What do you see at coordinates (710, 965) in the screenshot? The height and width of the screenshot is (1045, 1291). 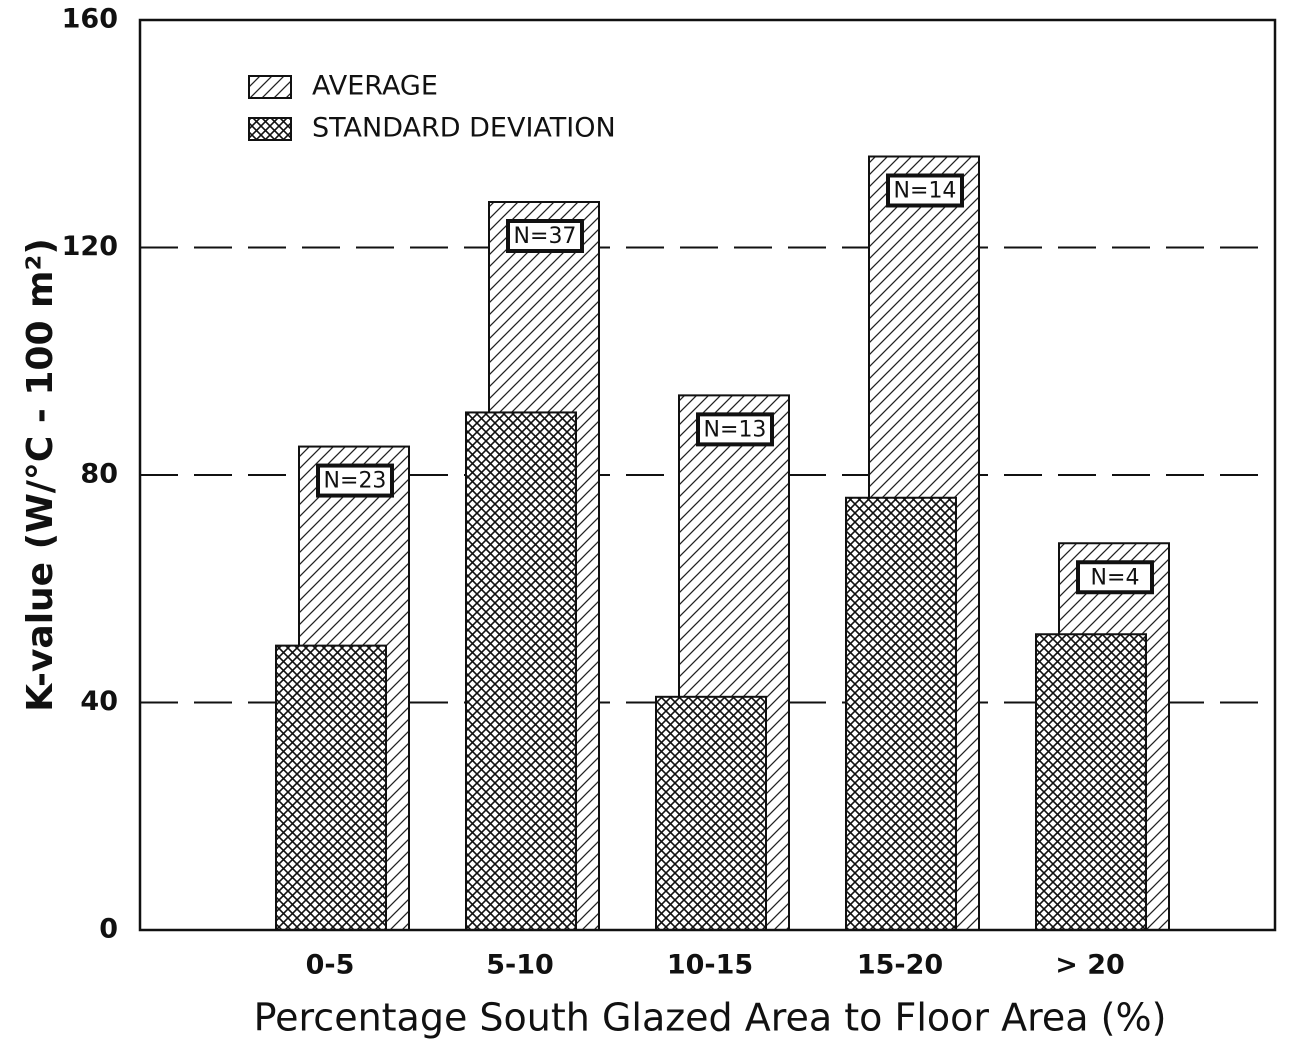 I see `x-tick-label: 10-15` at bounding box center [710, 965].